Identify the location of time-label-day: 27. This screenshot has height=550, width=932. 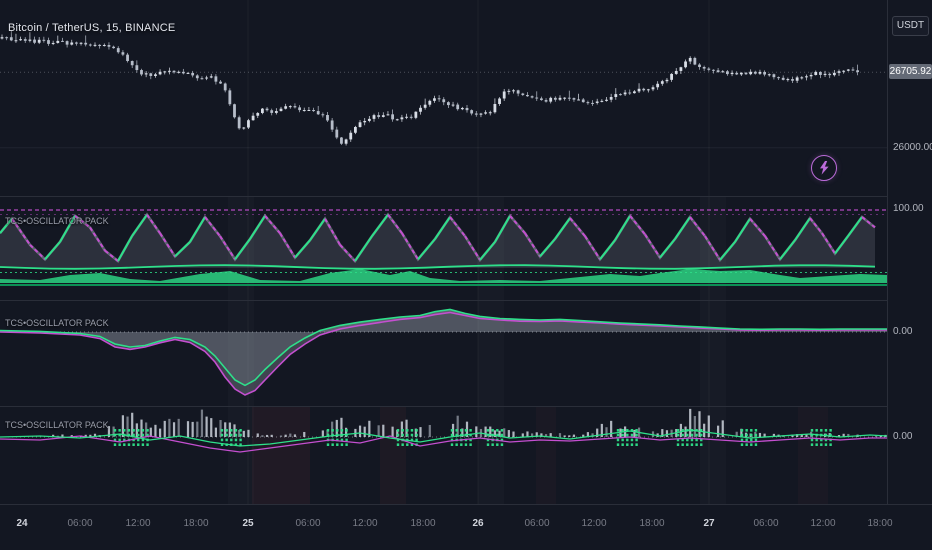
(709, 523).